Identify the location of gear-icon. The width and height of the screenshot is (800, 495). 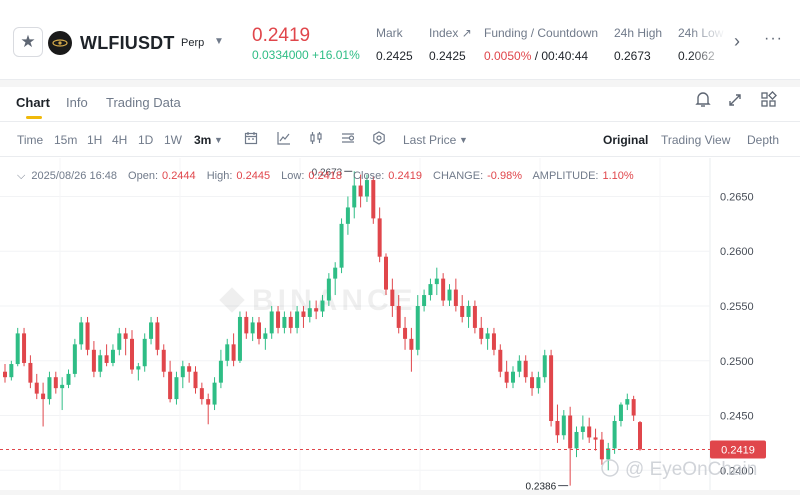
(379, 139).